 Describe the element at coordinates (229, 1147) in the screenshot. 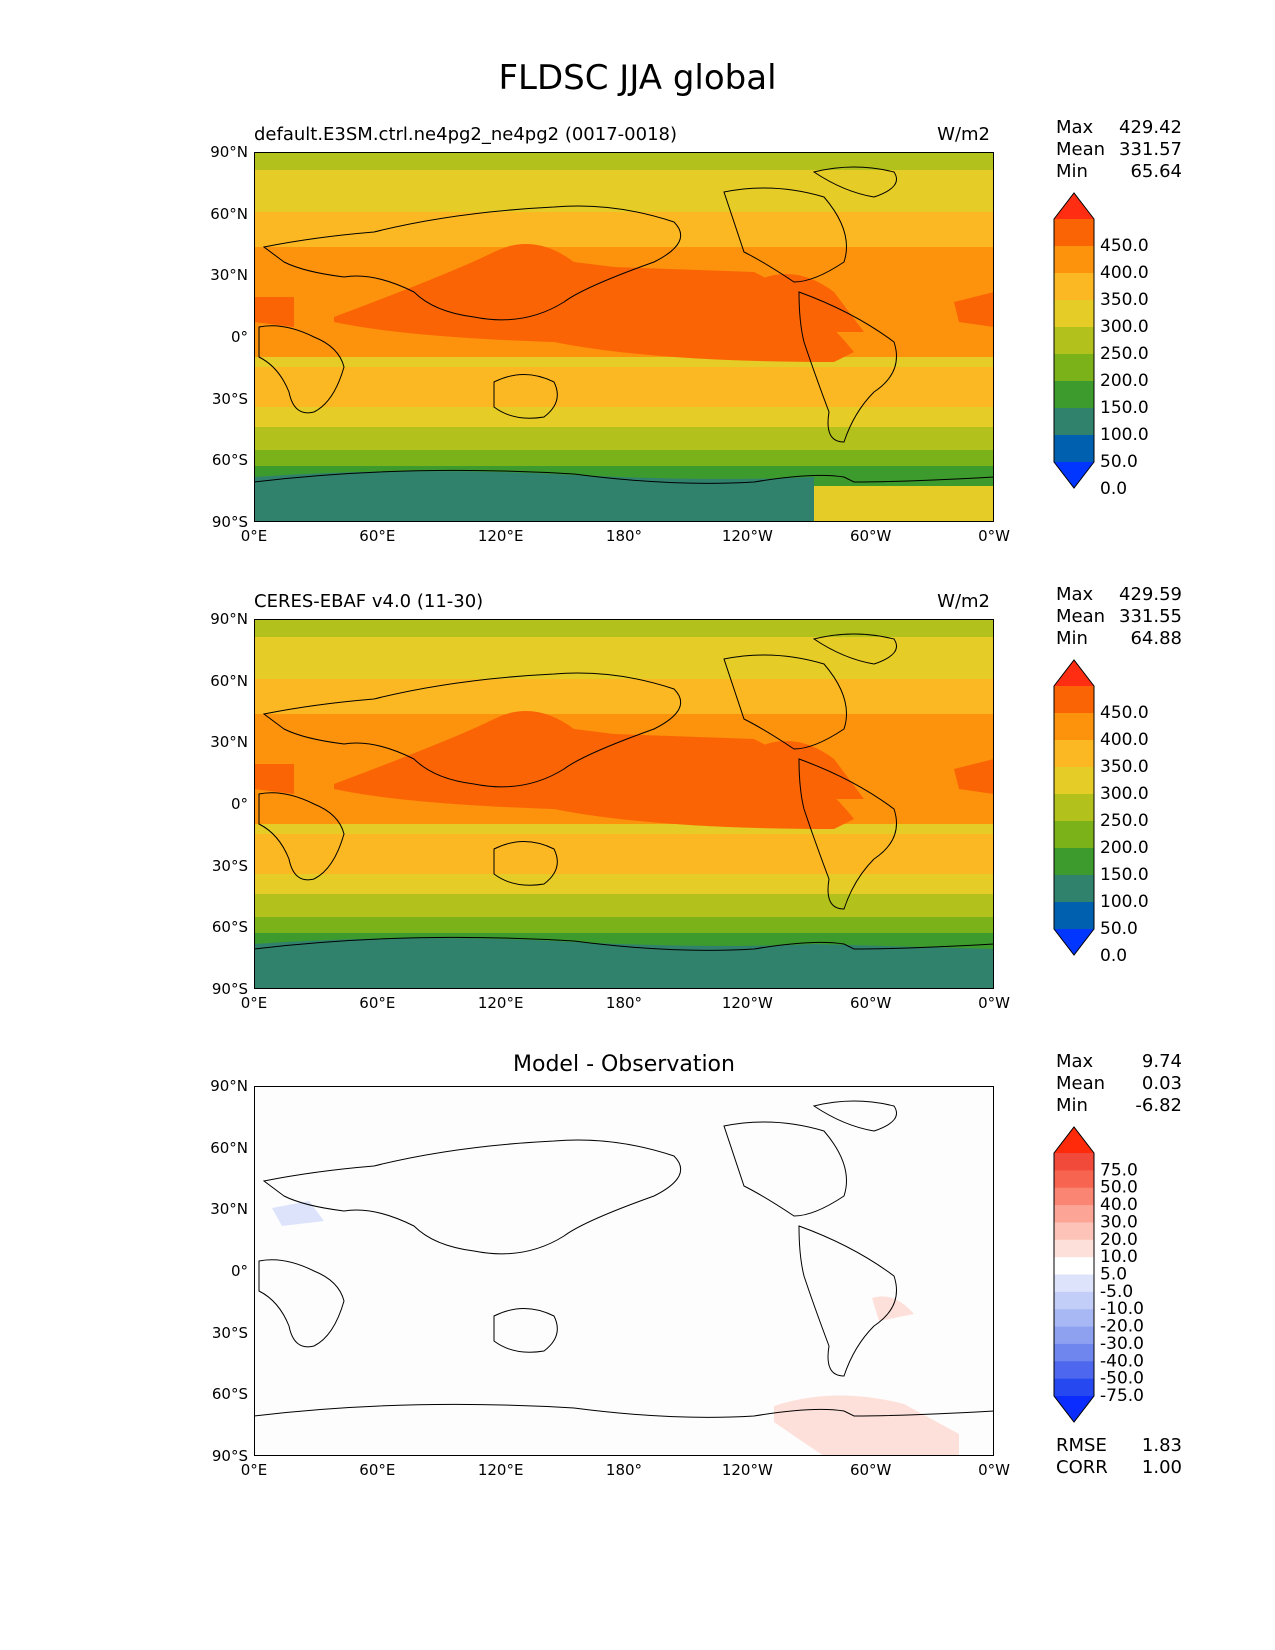

I see `panel-3-lat-tick: 60°N` at that location.